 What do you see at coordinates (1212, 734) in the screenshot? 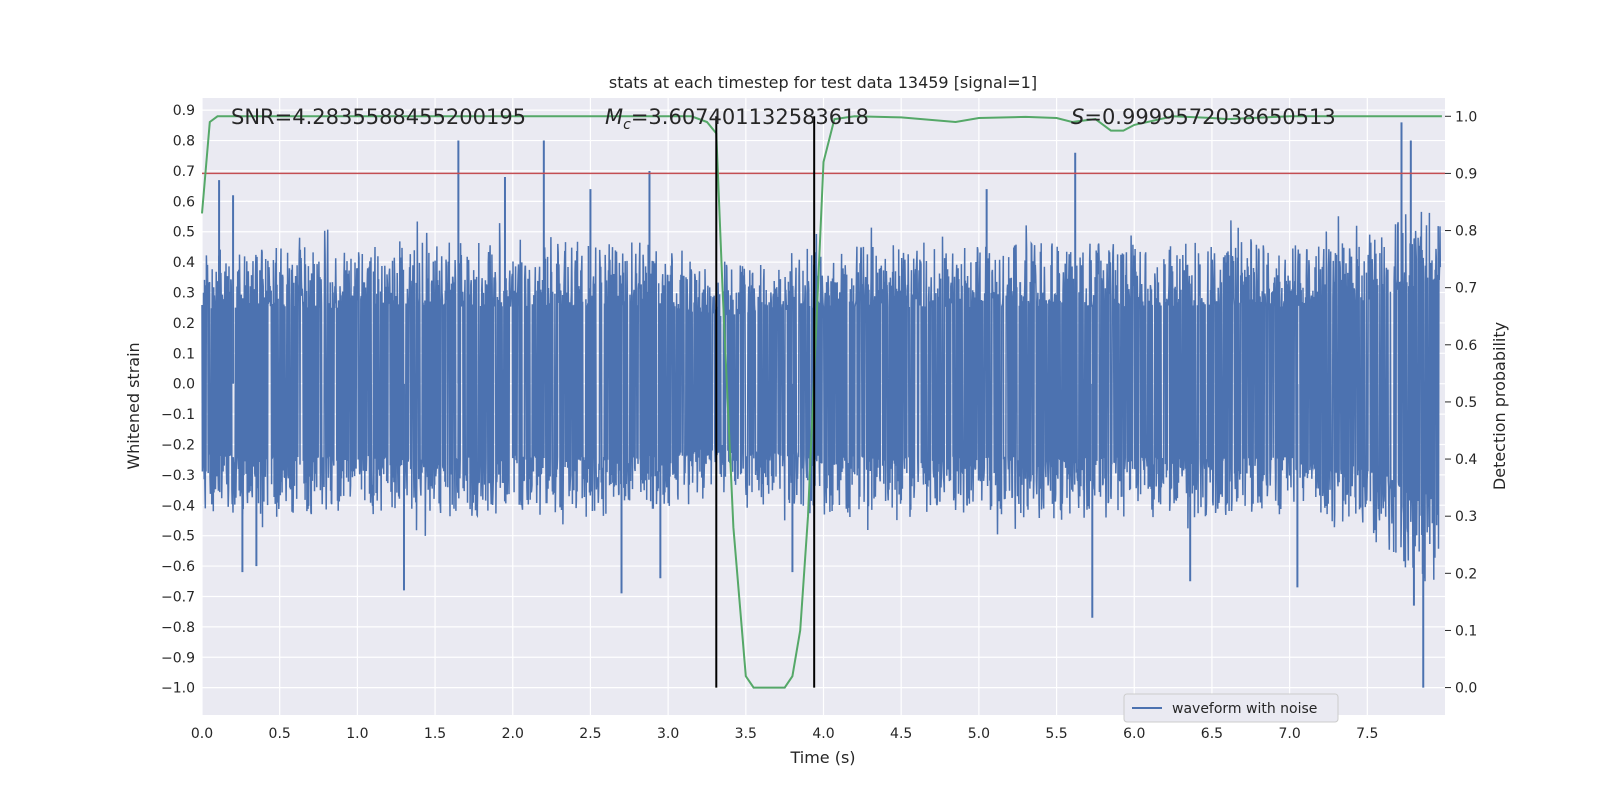
I see `x-tick-label-13: 6.5` at bounding box center [1212, 734].